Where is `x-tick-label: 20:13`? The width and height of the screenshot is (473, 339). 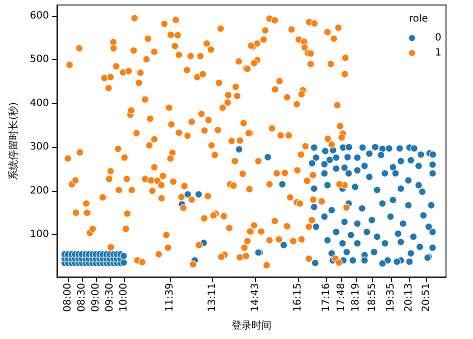
x-tick-label: 20:13 is located at coordinates (408, 297).